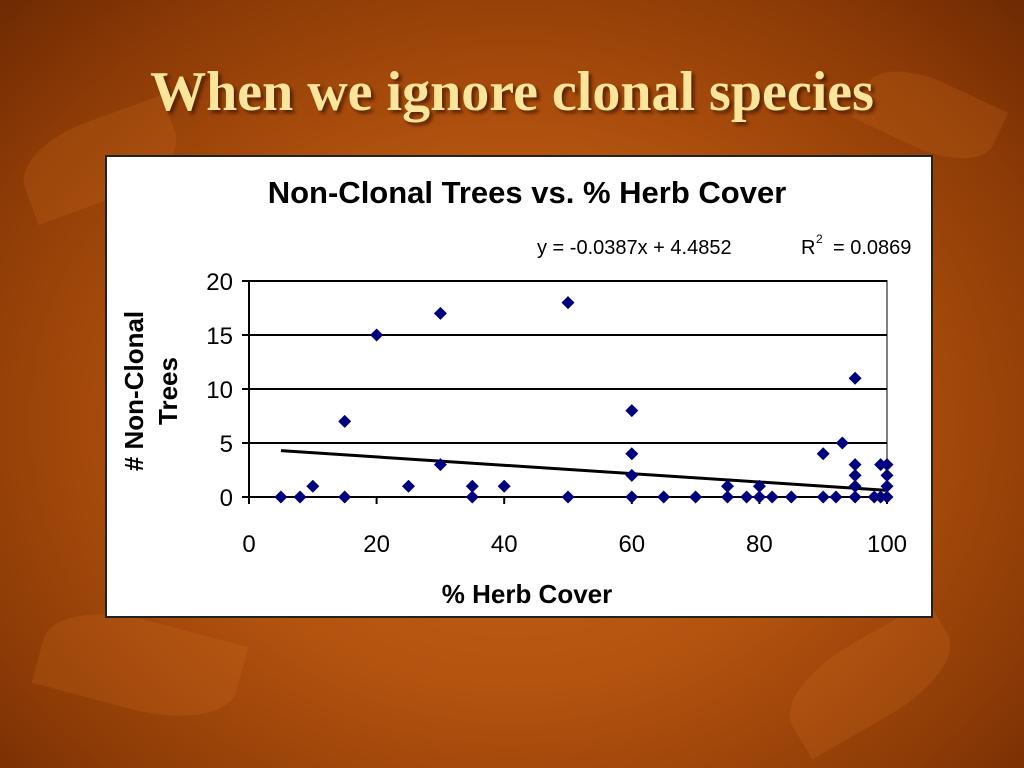 This screenshot has width=1024, height=768. I want to click on y-axis-label-line-2: Trees, so click(168, 391).